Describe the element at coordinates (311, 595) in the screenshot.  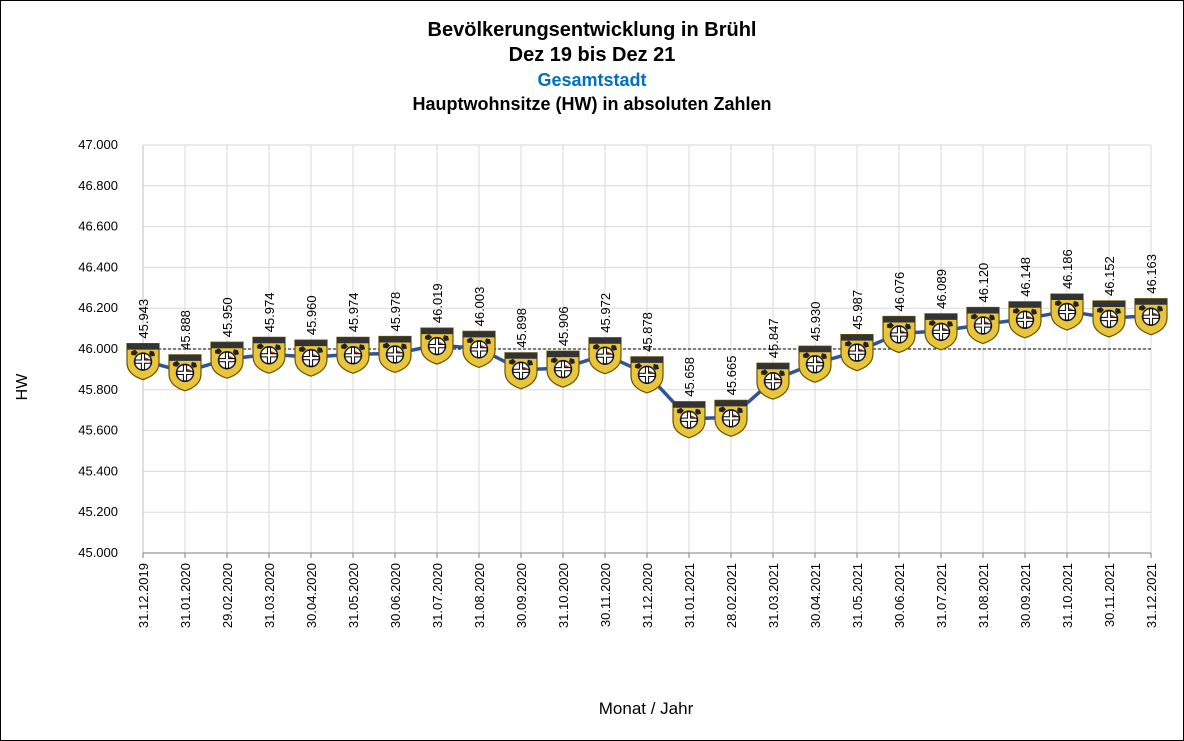
I see `x-tick-label: 30.04.2020` at that location.